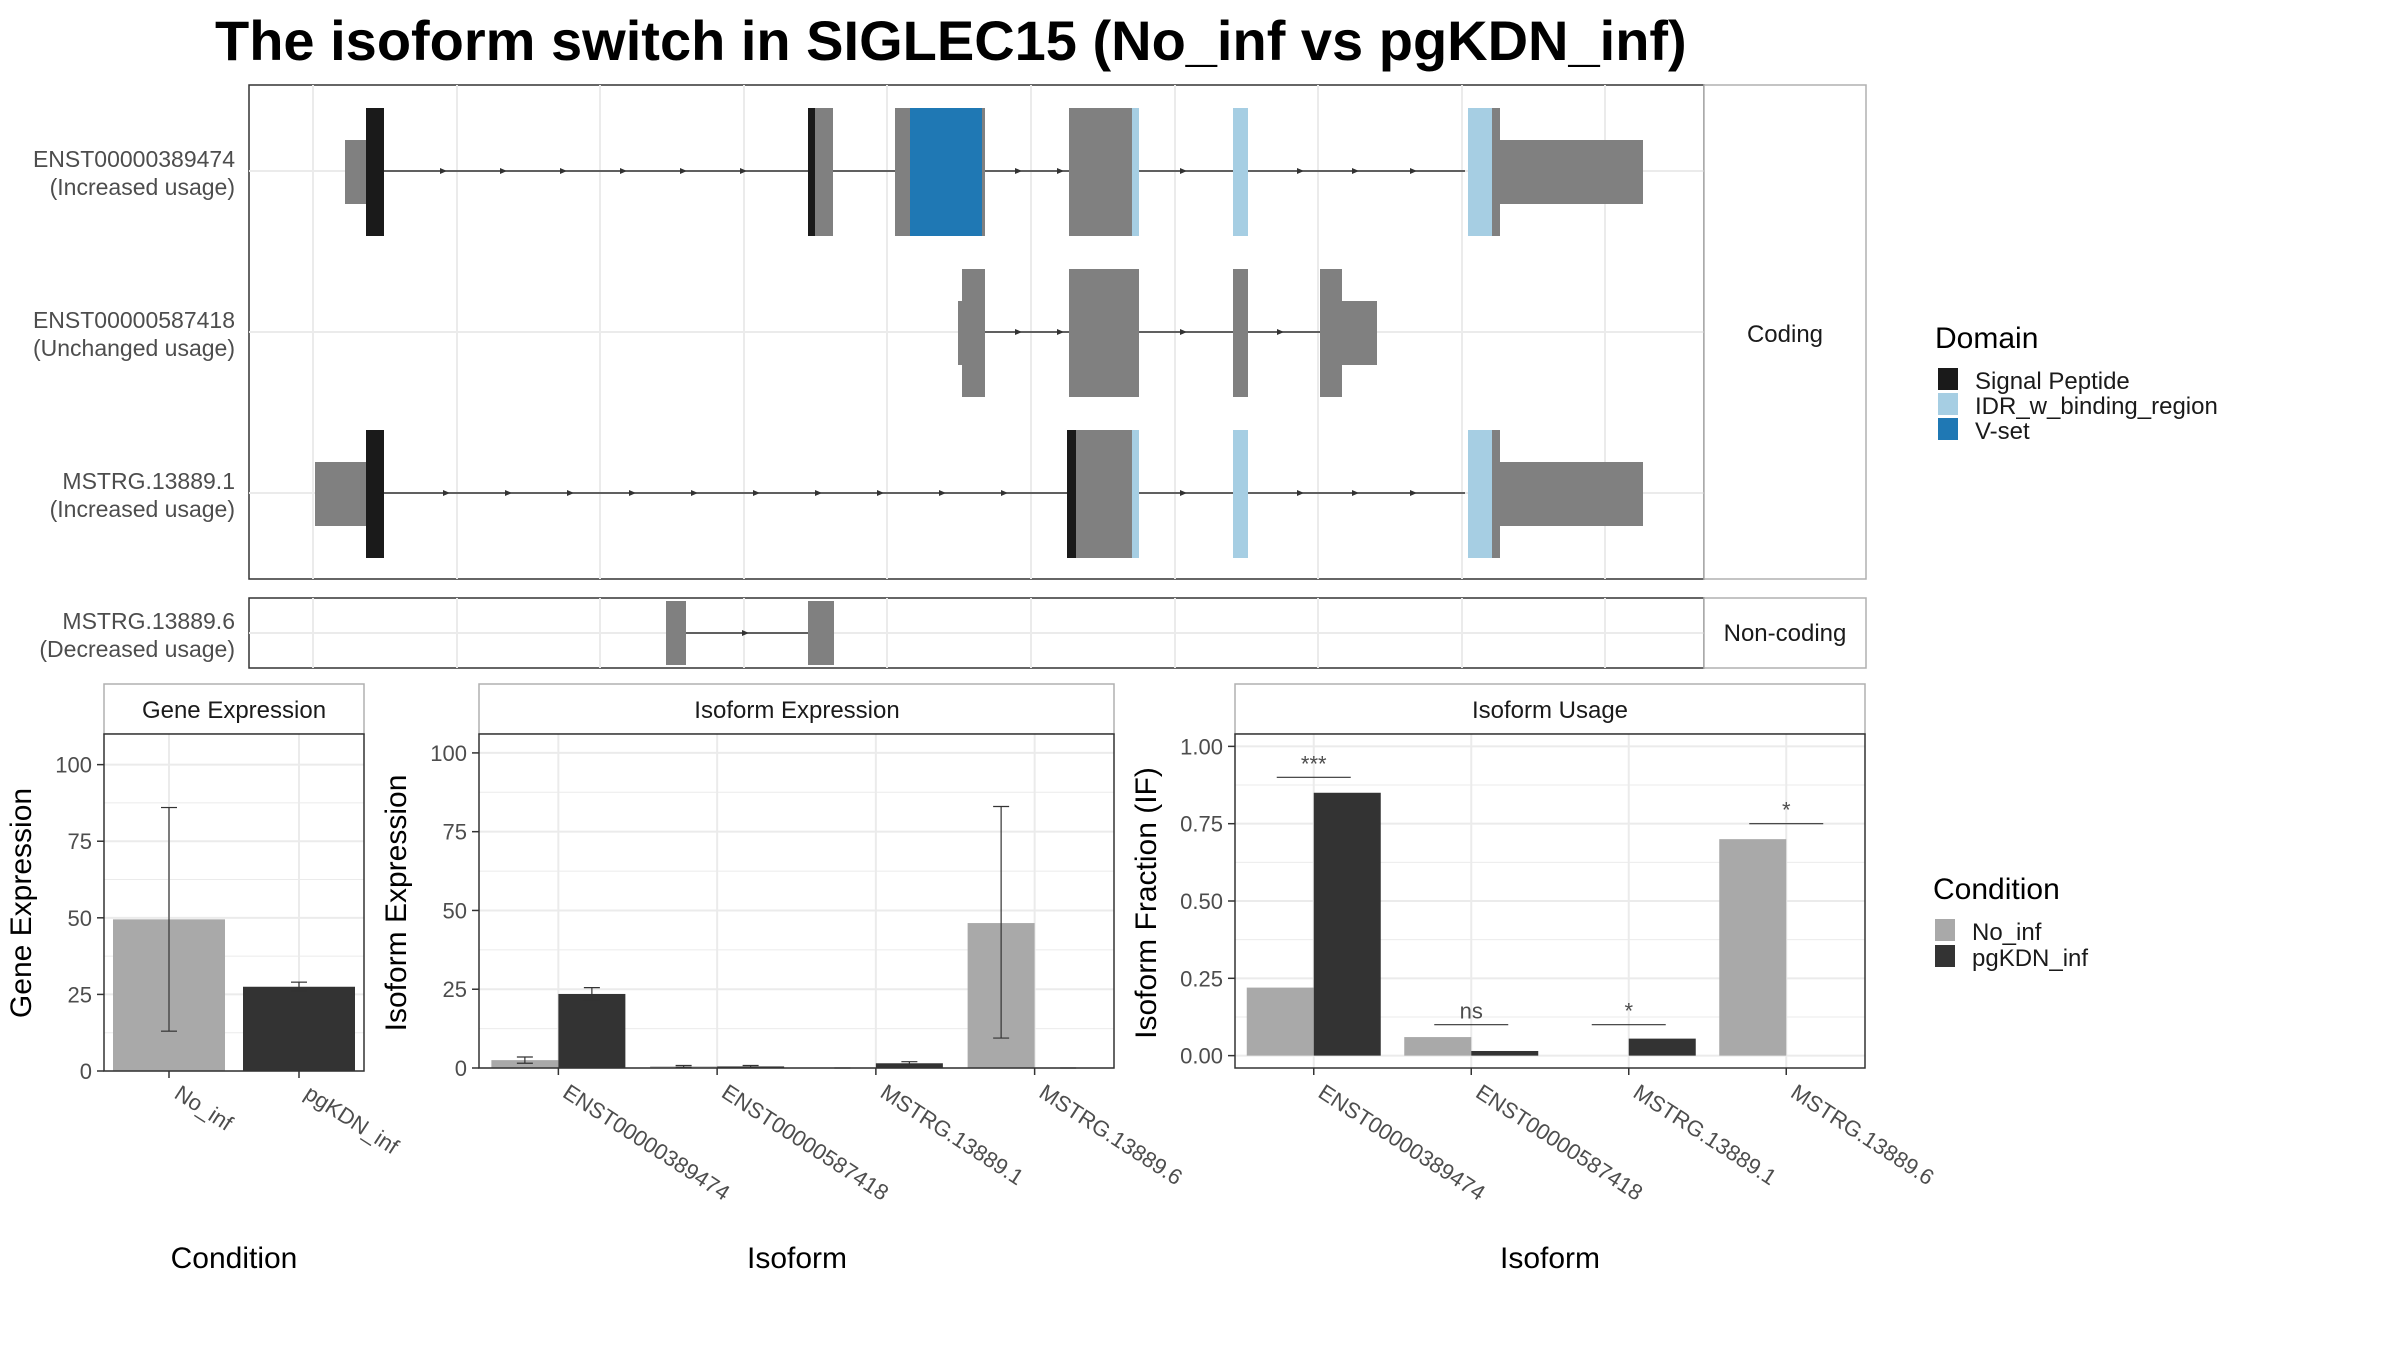 Image resolution: width=2400 pixels, height=1350 pixels. I want to click on y-tick-label: 75, so click(80, 841).